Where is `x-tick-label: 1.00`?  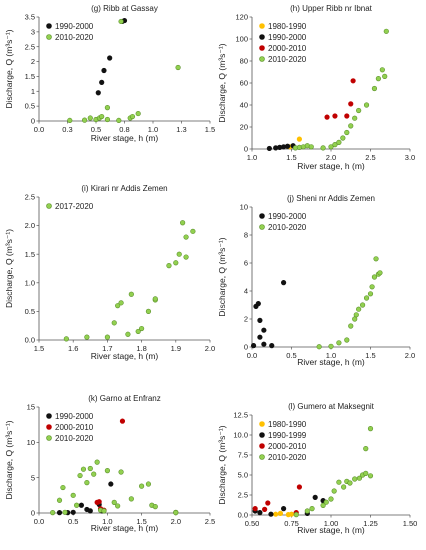
x-tick-label: 1.00 is located at coordinates (331, 523).